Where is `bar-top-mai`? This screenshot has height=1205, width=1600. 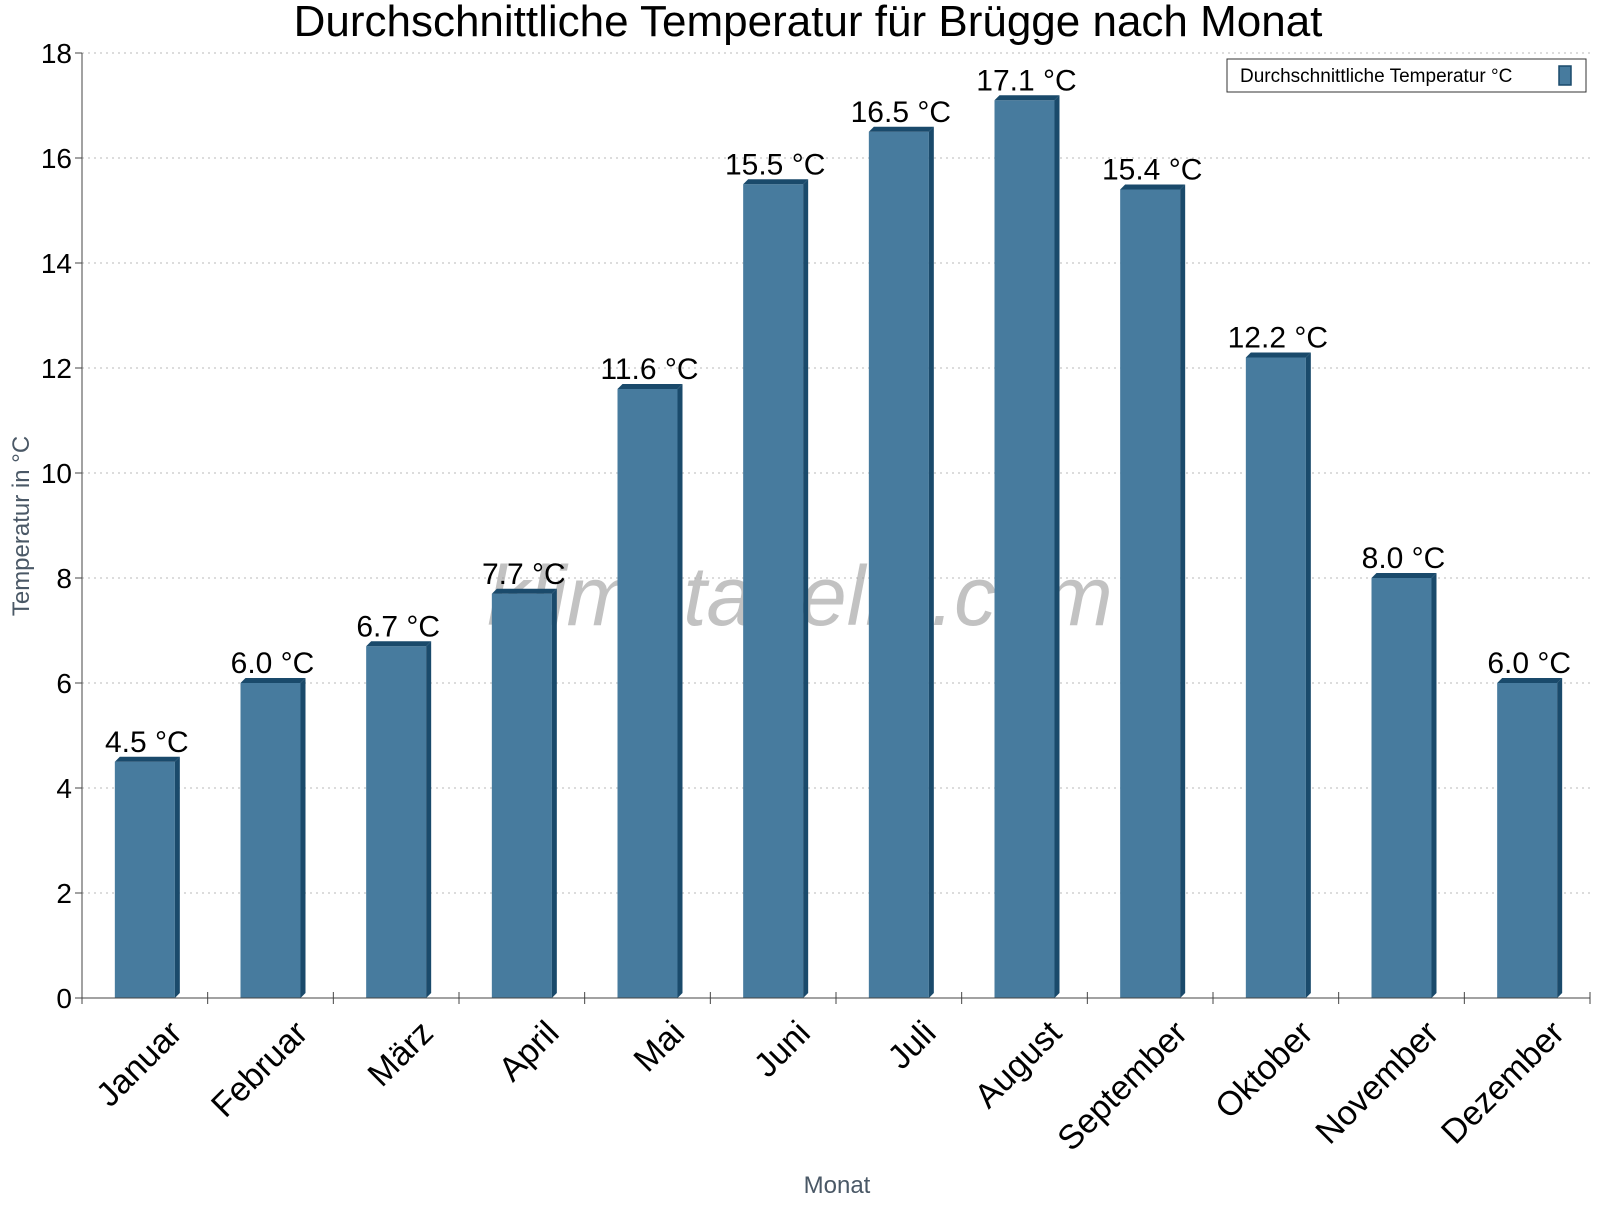
bar-top-mai is located at coordinates (650, 386).